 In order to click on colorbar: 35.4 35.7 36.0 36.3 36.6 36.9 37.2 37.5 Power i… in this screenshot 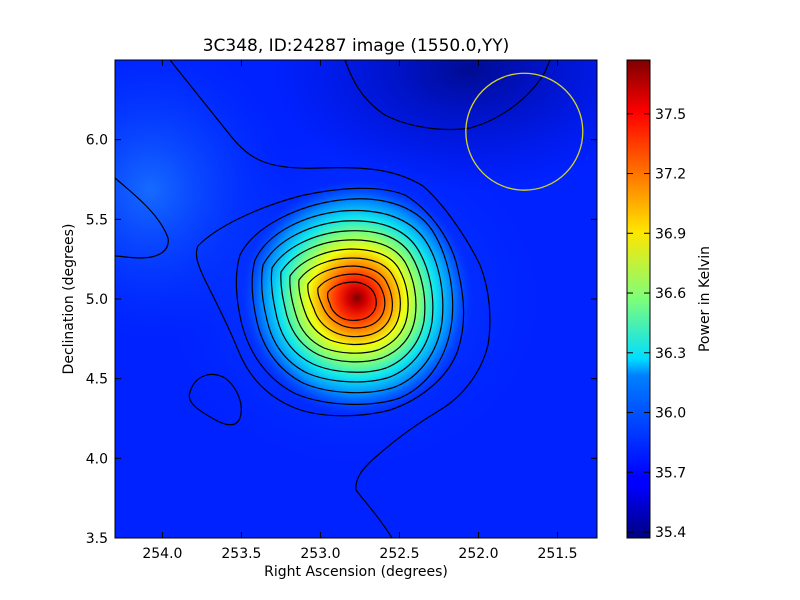, I will do `click(669, 300)`.